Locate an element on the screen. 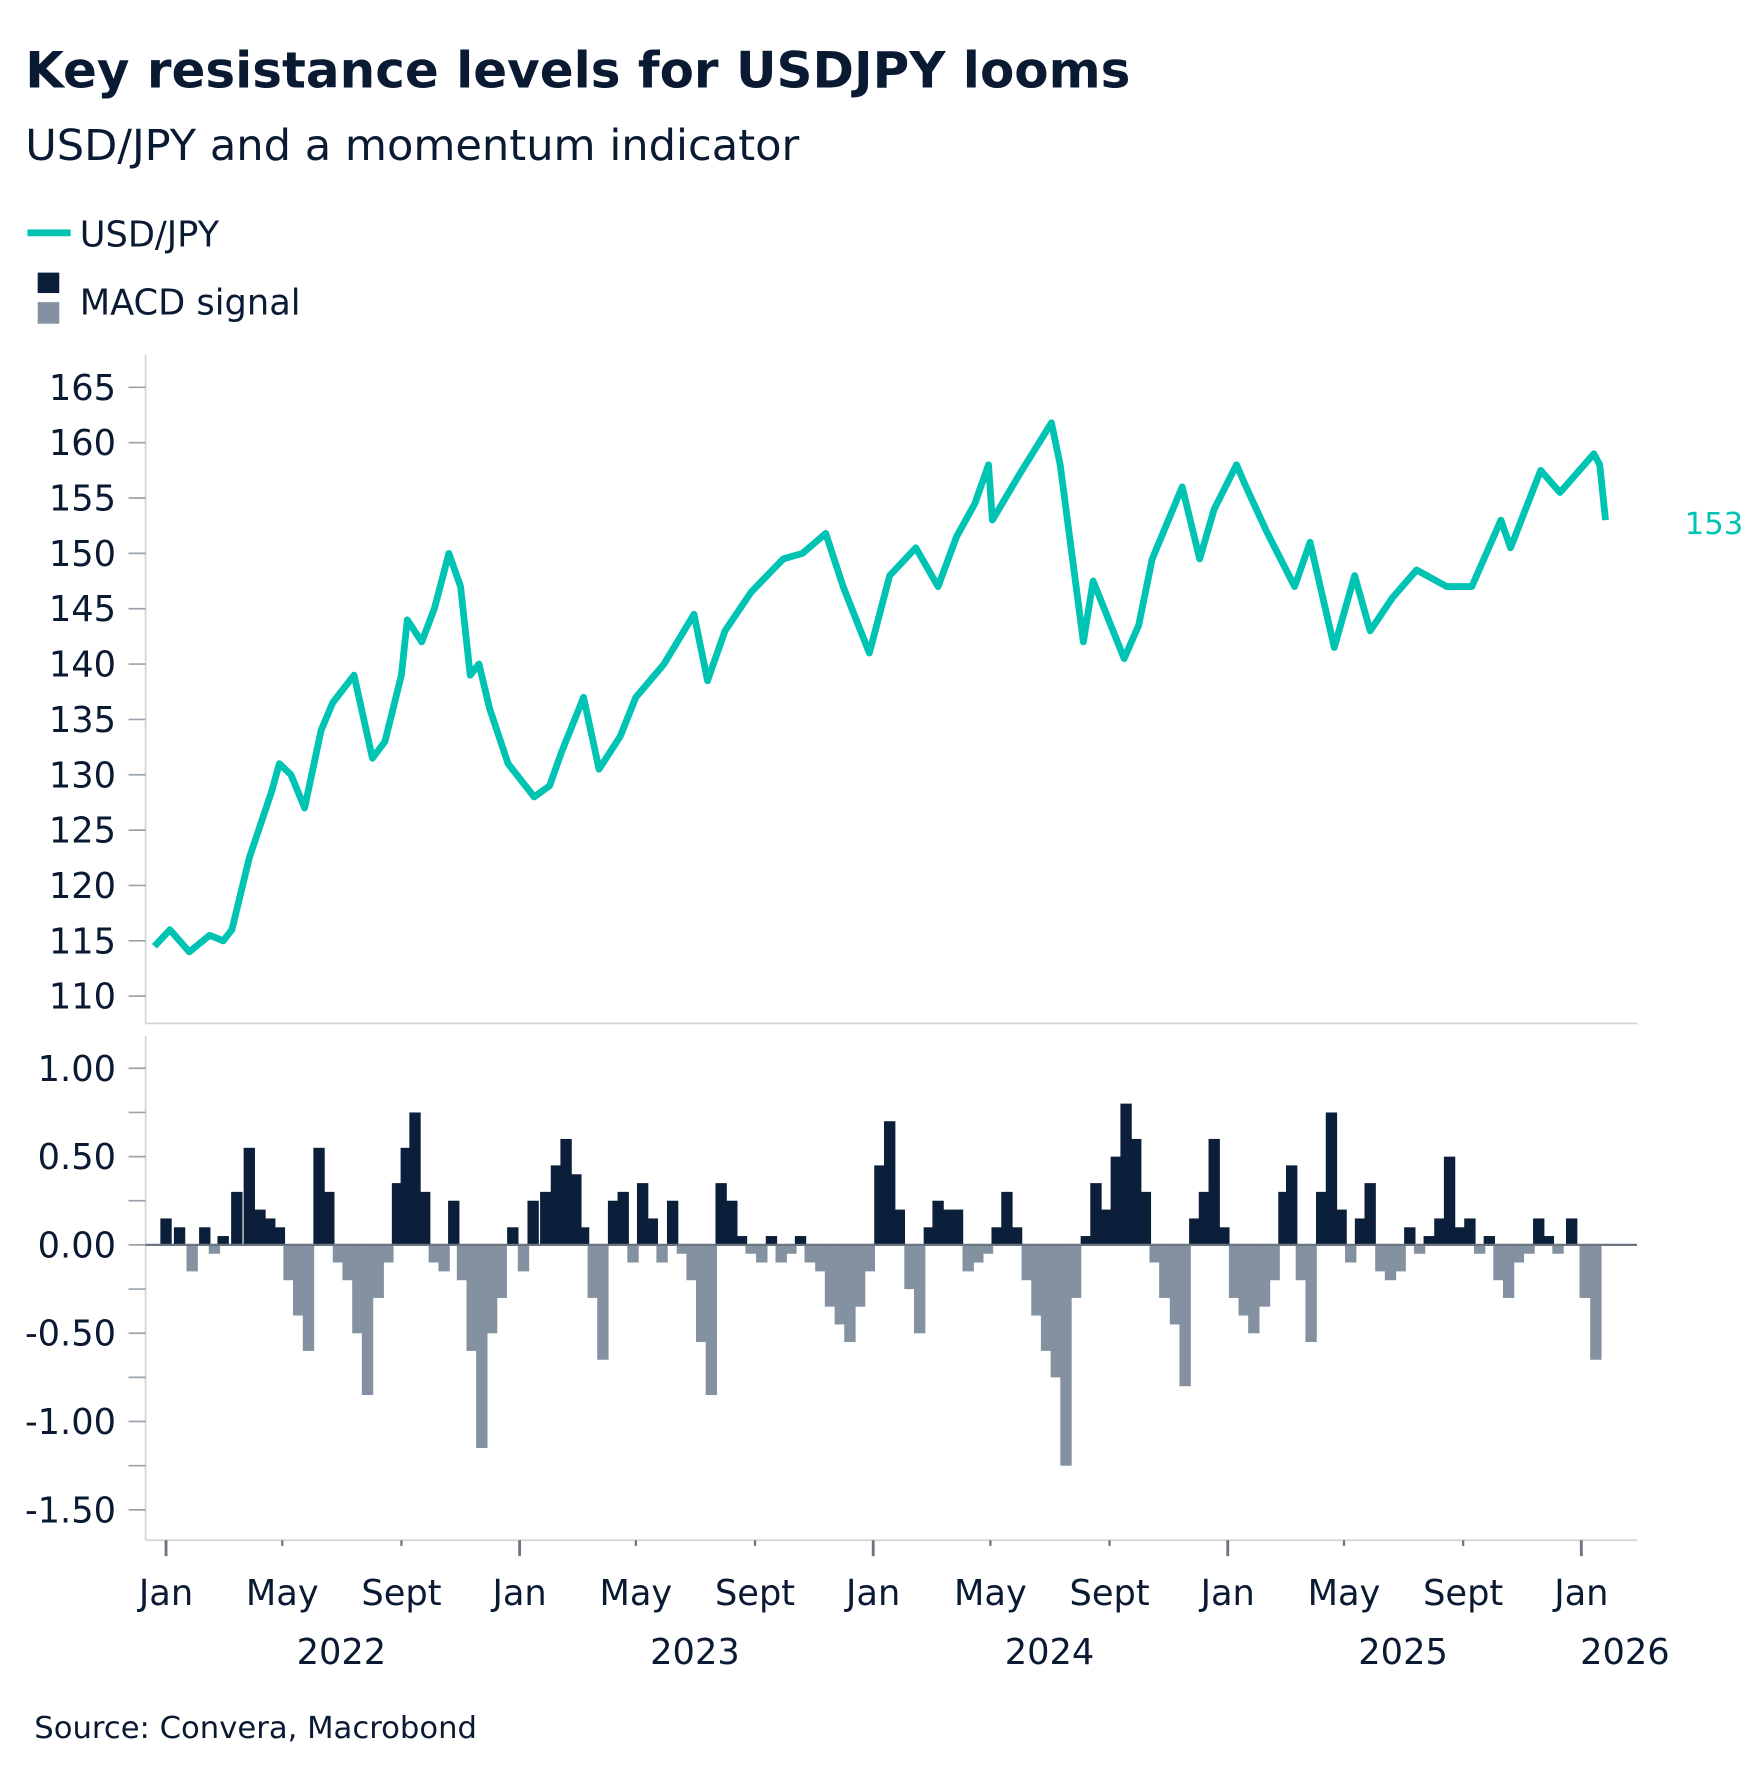 This screenshot has height=1769, width=1761. y-tick-label: -0.50 is located at coordinates (70, 1334).